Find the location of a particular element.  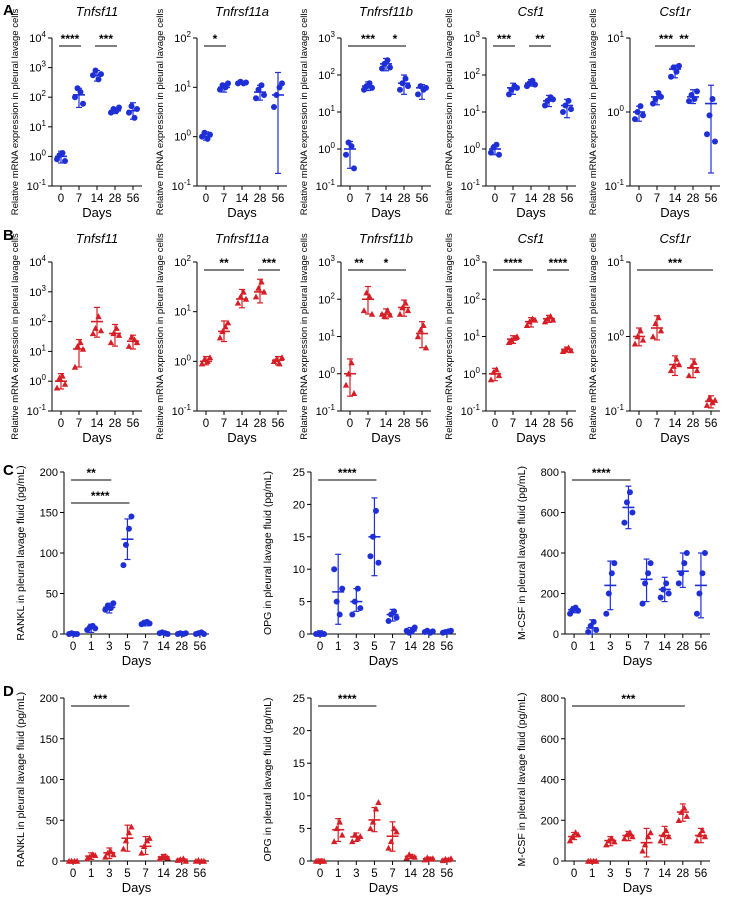

y-tick-label: 150 is located at coordinates (49, 514).